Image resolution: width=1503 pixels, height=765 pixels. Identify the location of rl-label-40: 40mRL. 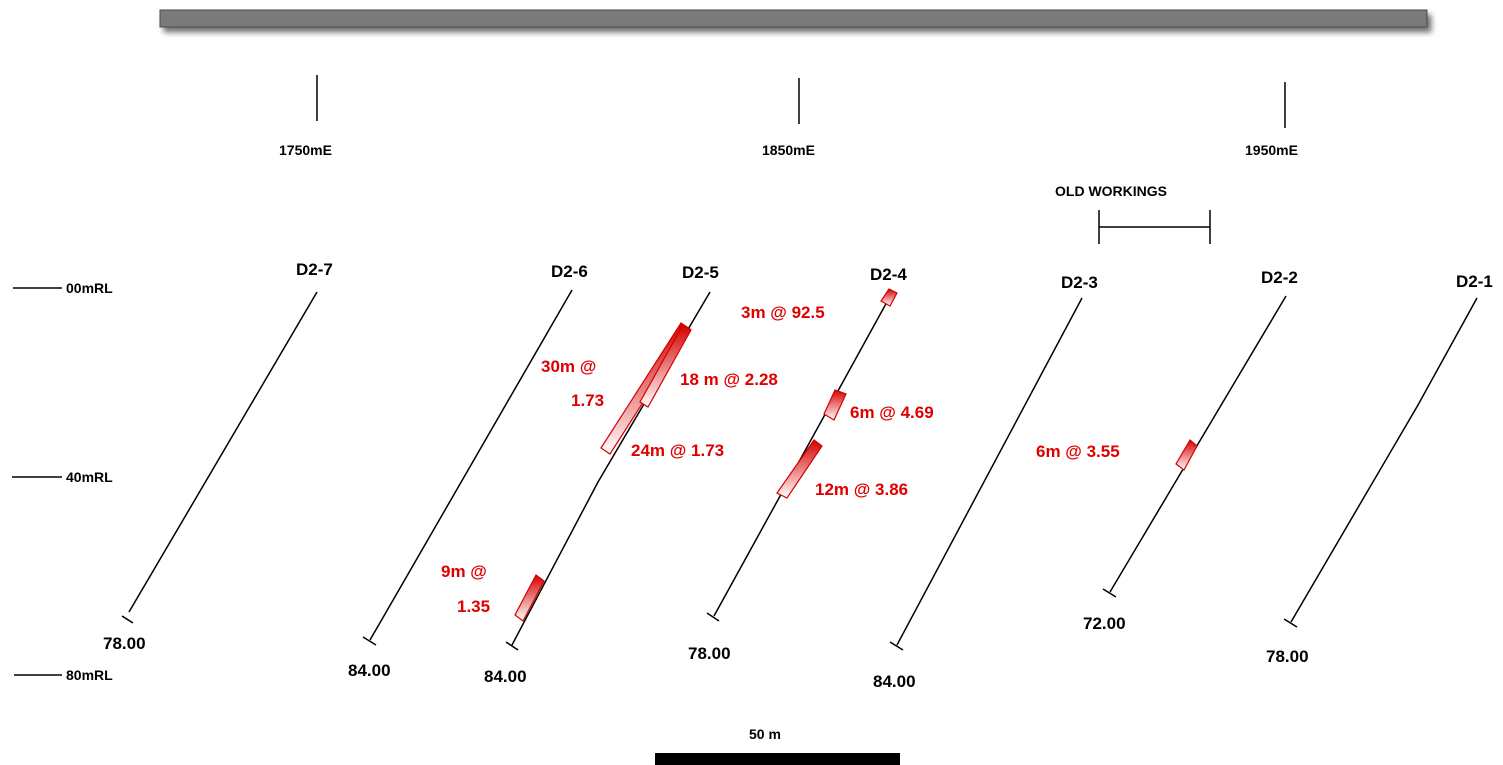
(89, 477).